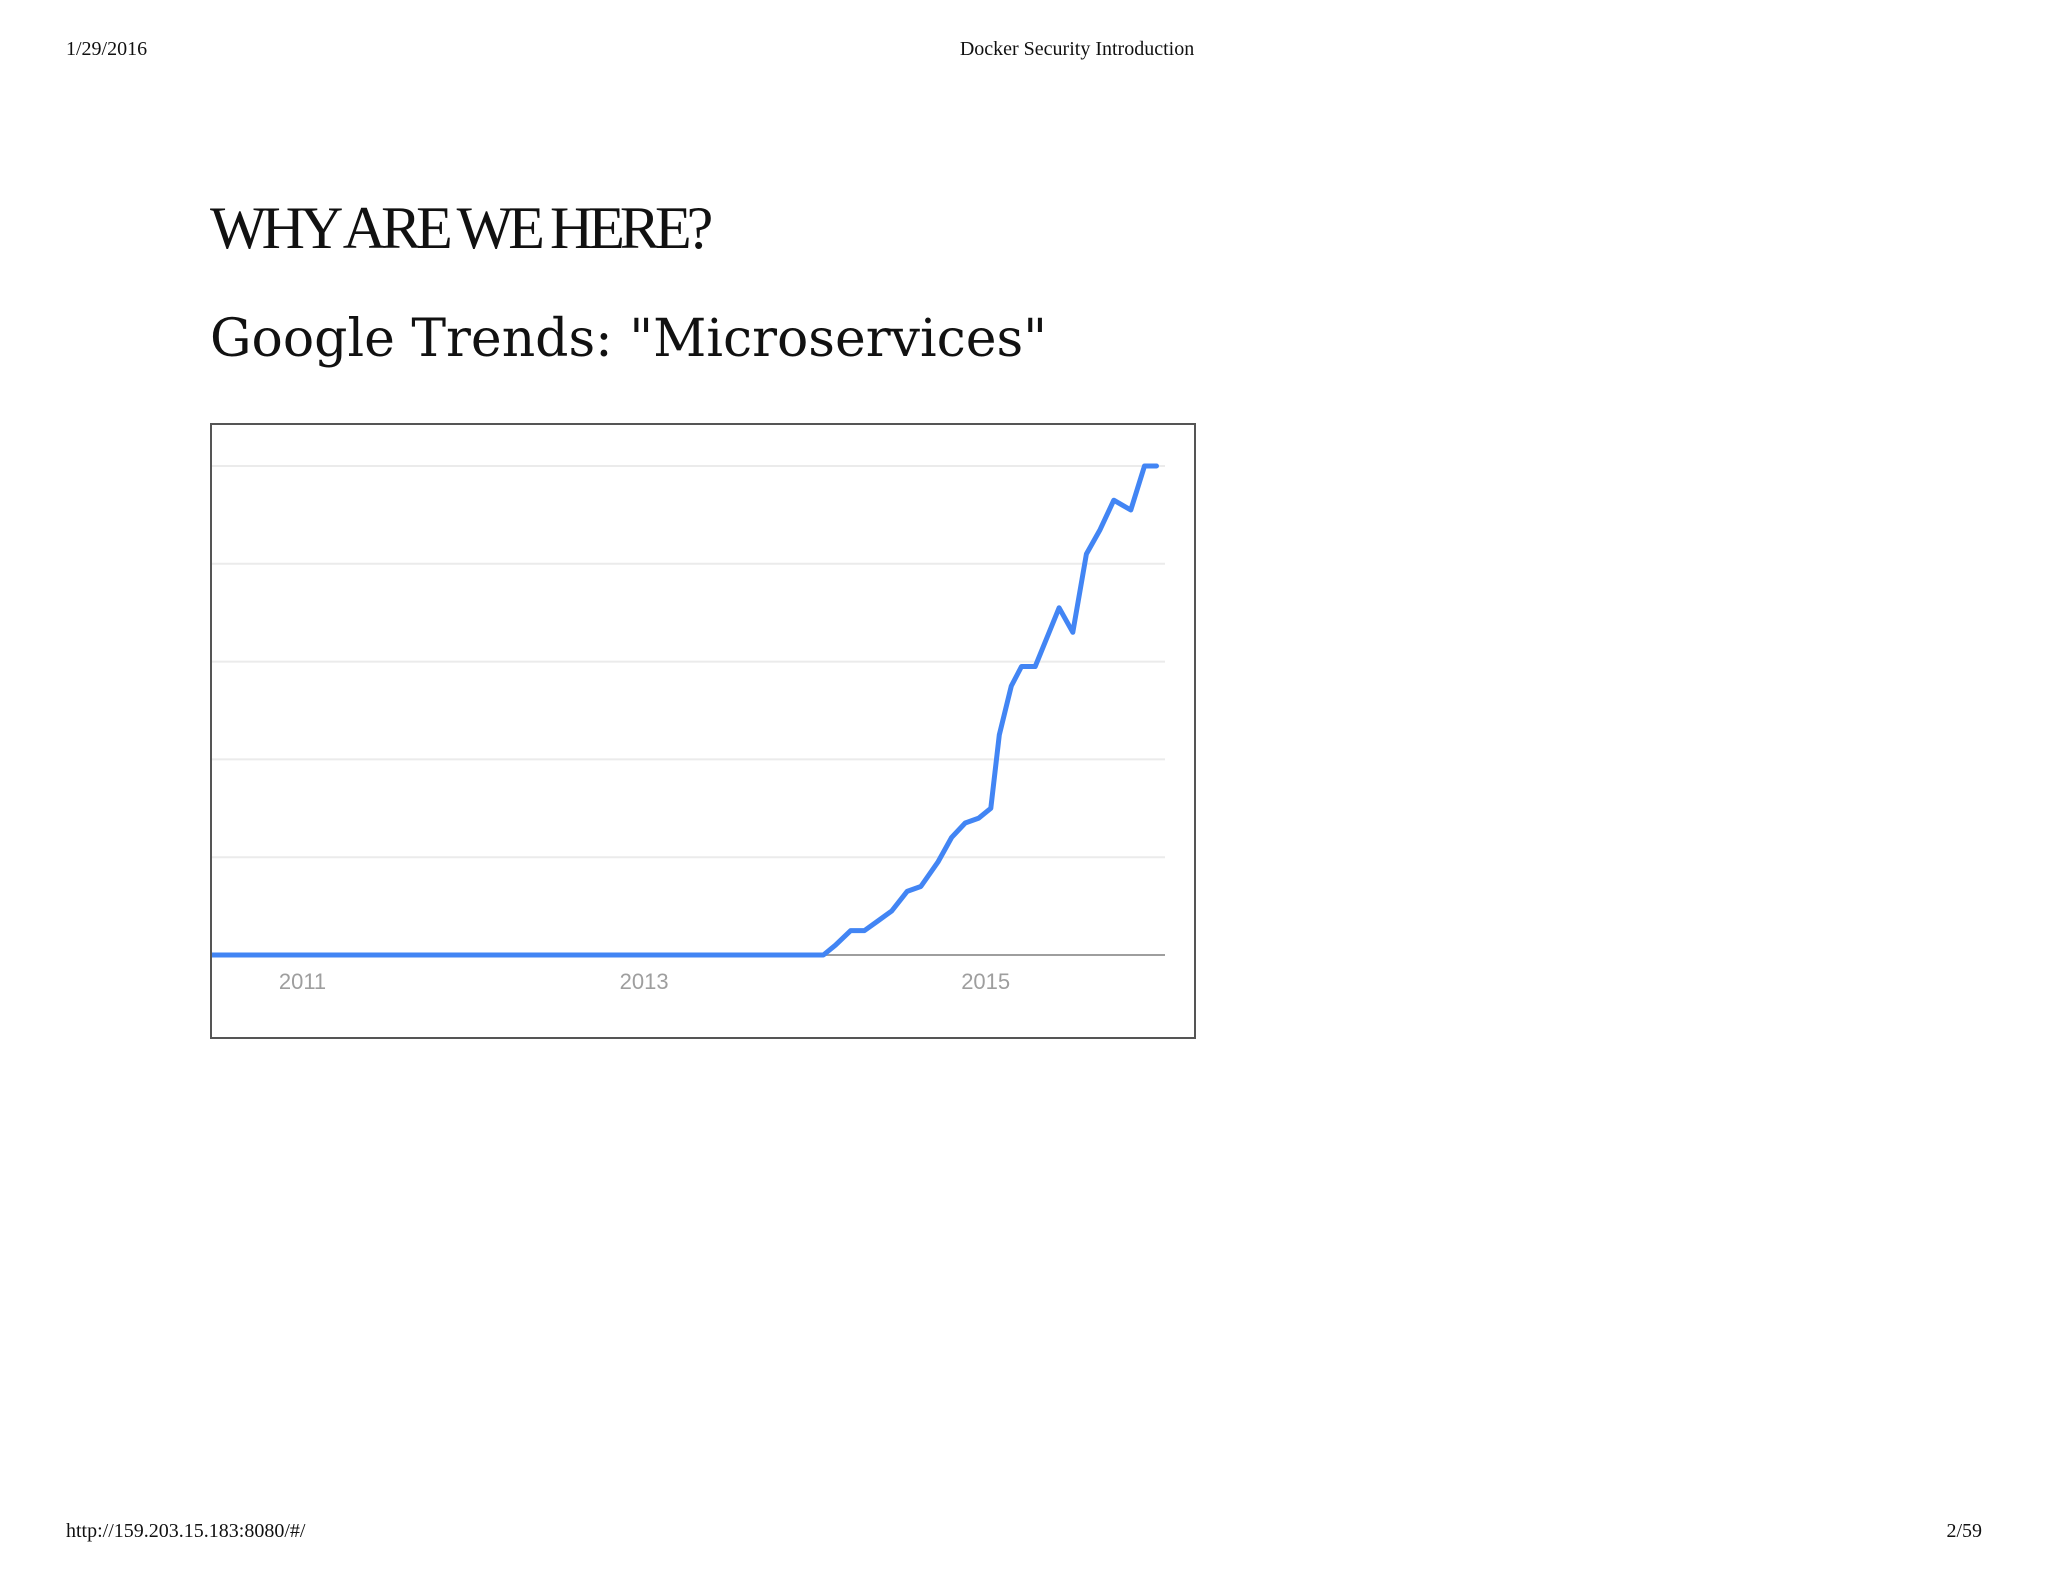  I want to click on x-tick-label-2013: 2013, so click(644, 981).